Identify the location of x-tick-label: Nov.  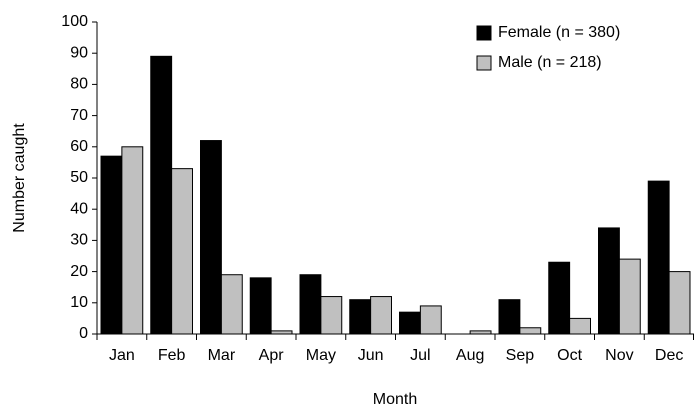
(619, 355).